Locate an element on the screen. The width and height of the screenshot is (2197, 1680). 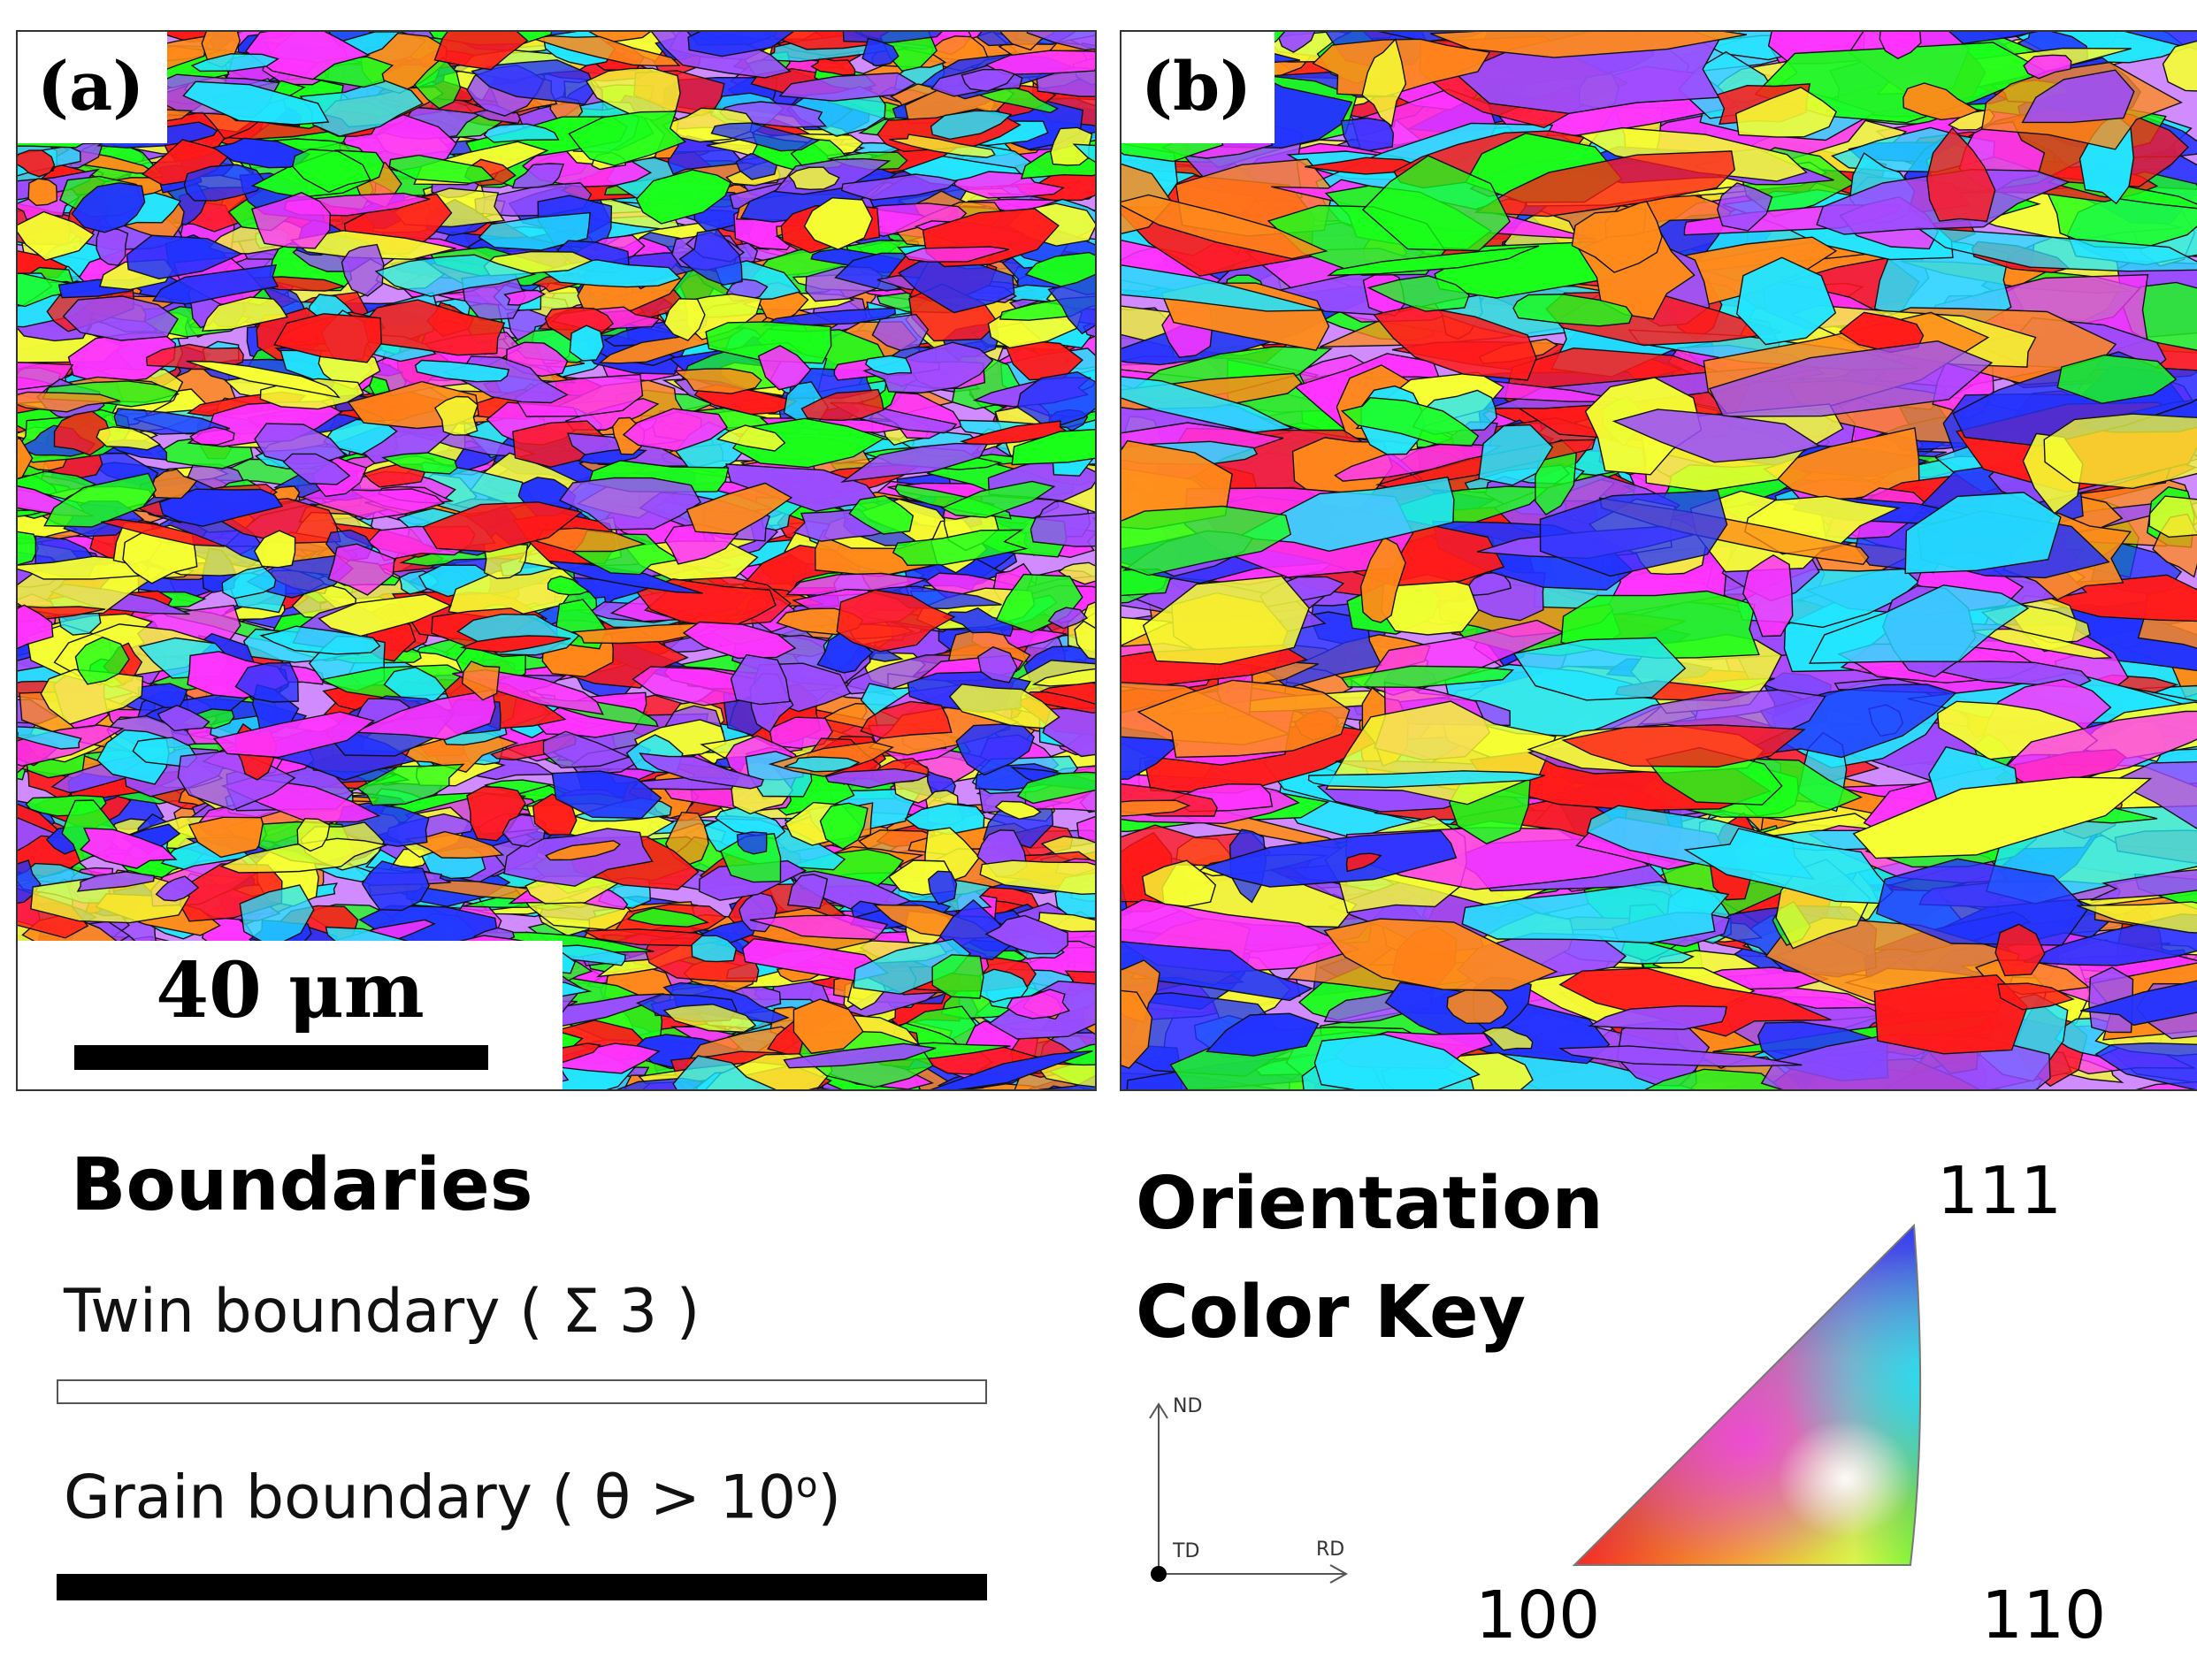
grain-boundary-label-end: ) is located at coordinates (830, 1497).